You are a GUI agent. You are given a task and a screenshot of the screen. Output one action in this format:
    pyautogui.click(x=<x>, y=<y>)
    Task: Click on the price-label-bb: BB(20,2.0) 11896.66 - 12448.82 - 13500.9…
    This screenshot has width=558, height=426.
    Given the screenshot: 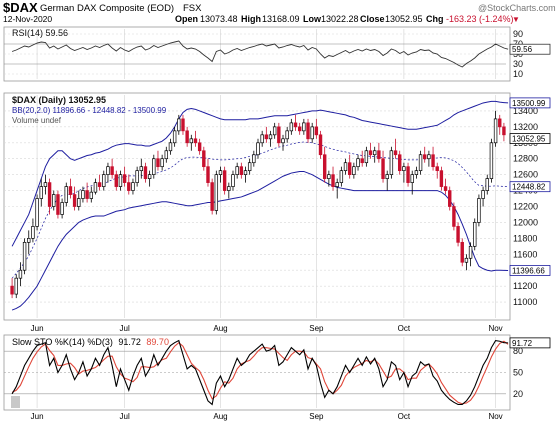 What is the action you would take?
    pyautogui.click(x=89, y=110)
    